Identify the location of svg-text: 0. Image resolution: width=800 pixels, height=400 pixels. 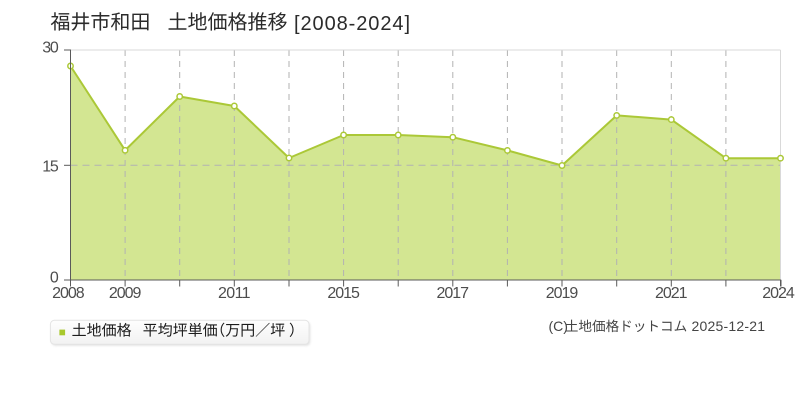
(54, 278).